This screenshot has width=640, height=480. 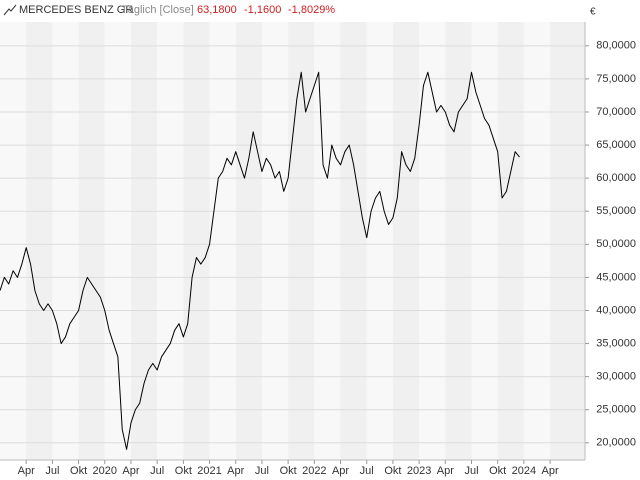 I want to click on y-tick-label: 60,0000, so click(x=616, y=178).